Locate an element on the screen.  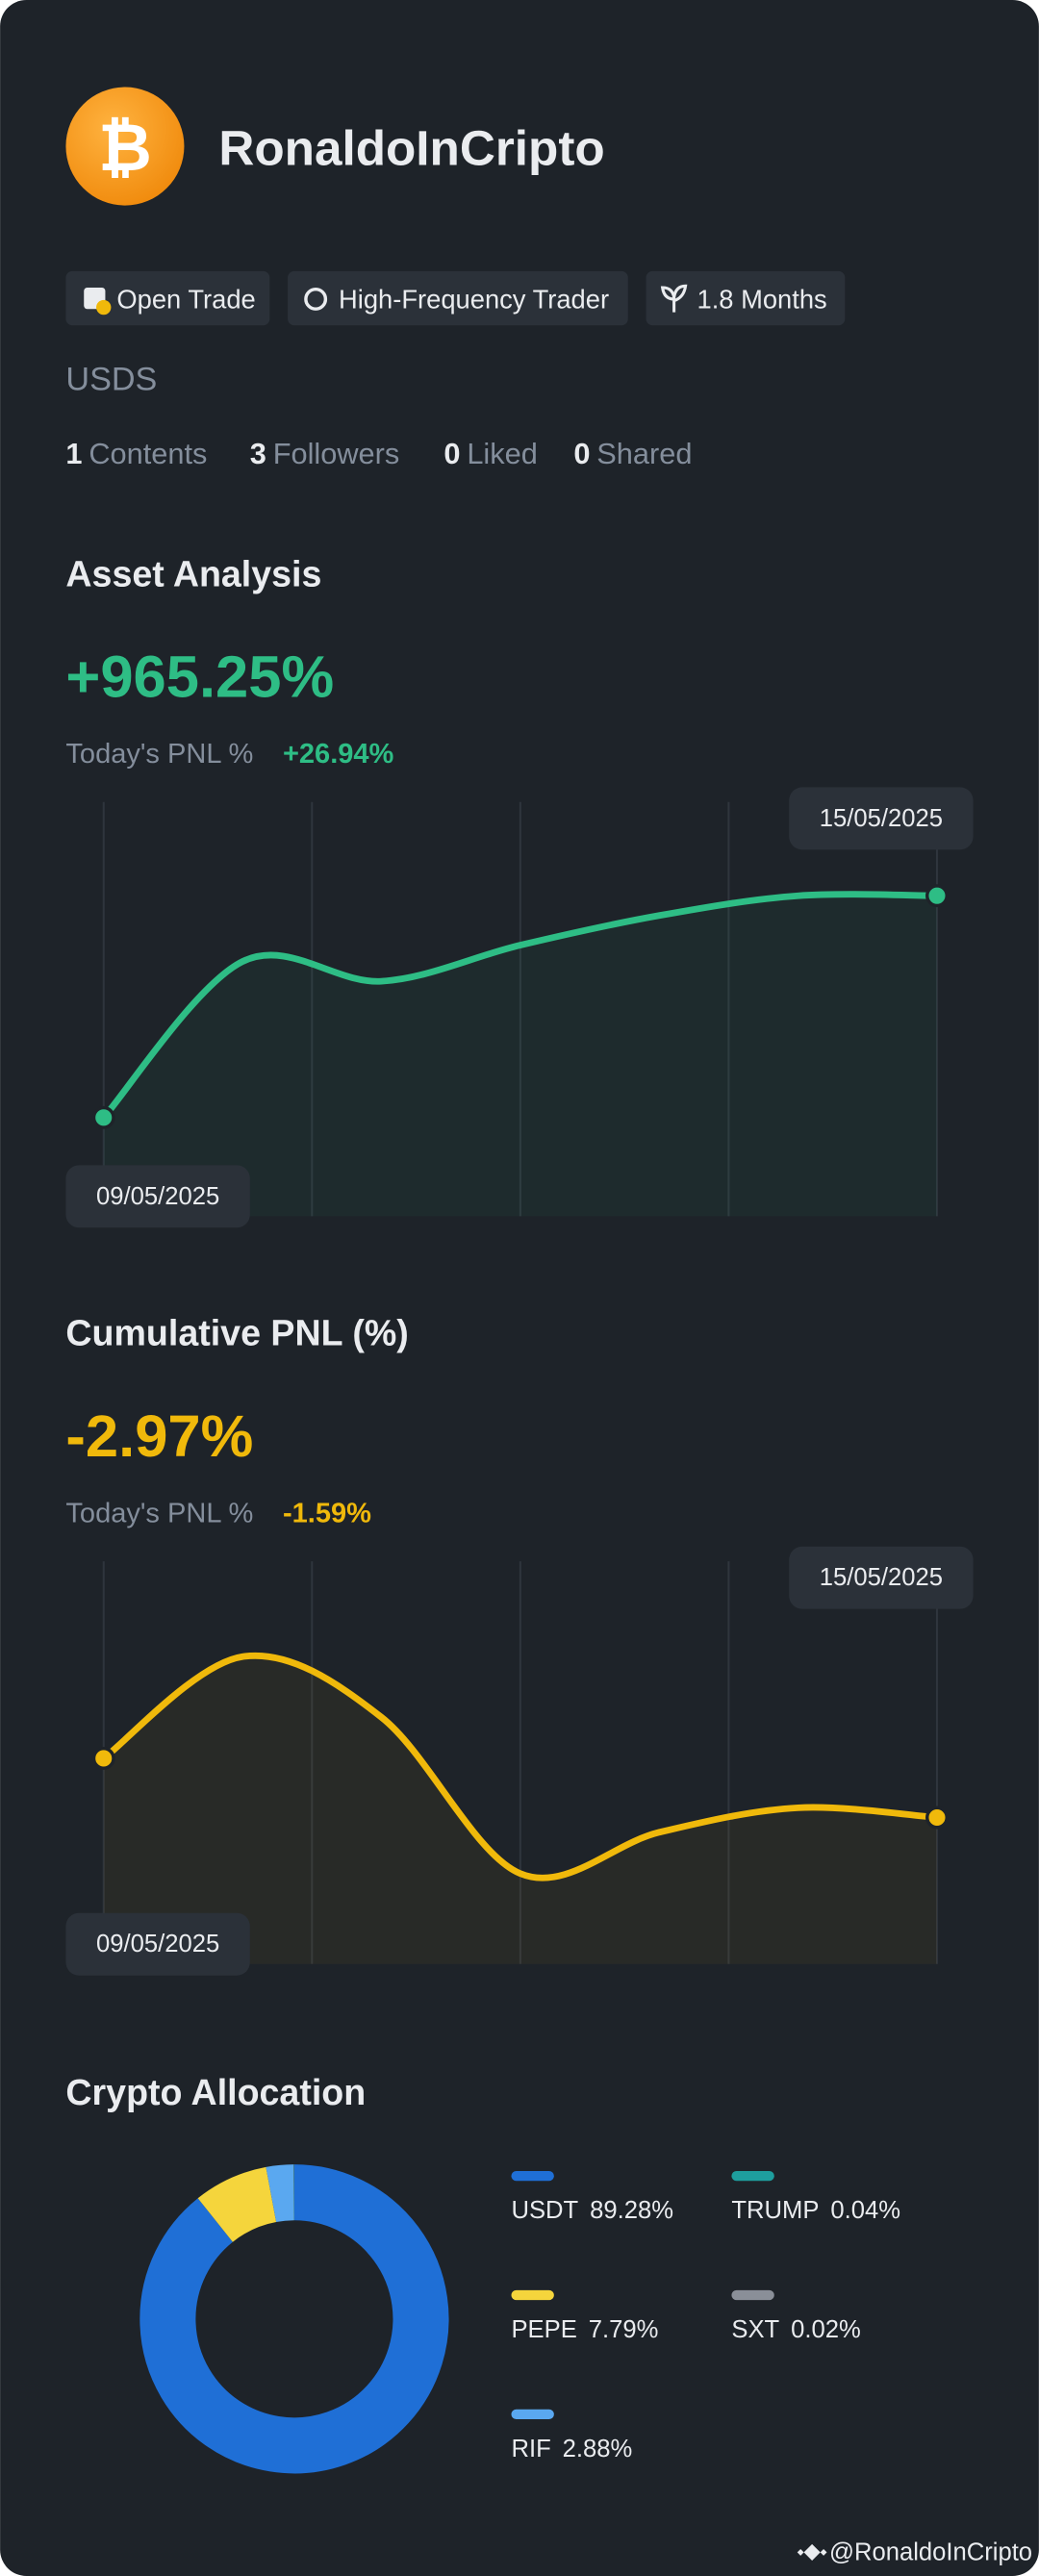
legend-entry: RIF 2.88% is located at coordinates (571, 2449).